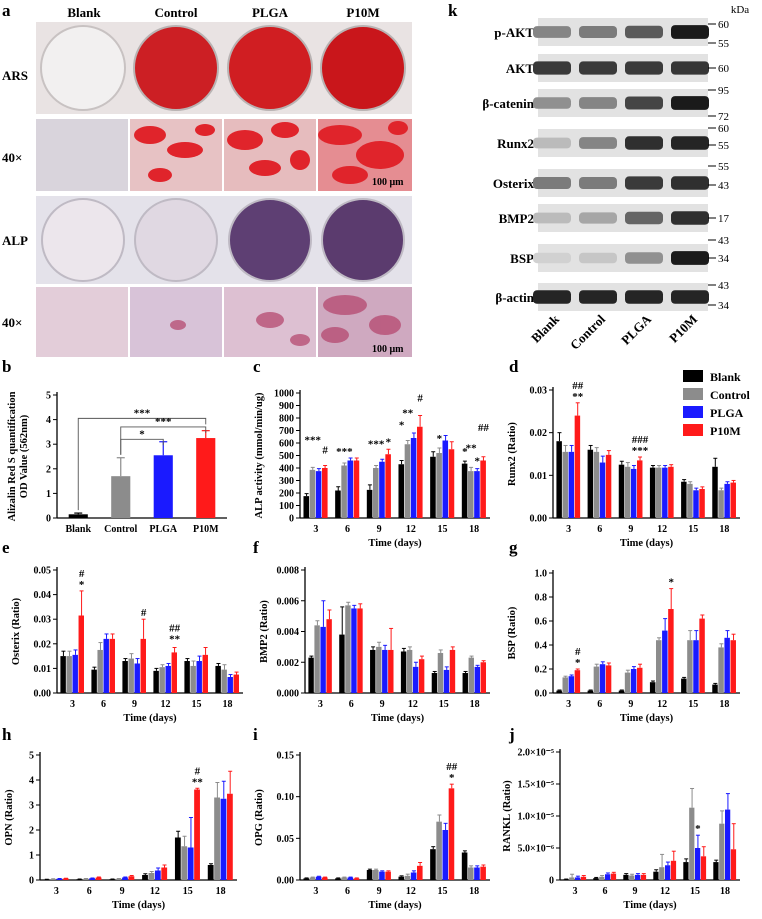 The width and height of the screenshot is (762, 919). I want to click on xtick-label-b-0: Blank, so click(78, 529).